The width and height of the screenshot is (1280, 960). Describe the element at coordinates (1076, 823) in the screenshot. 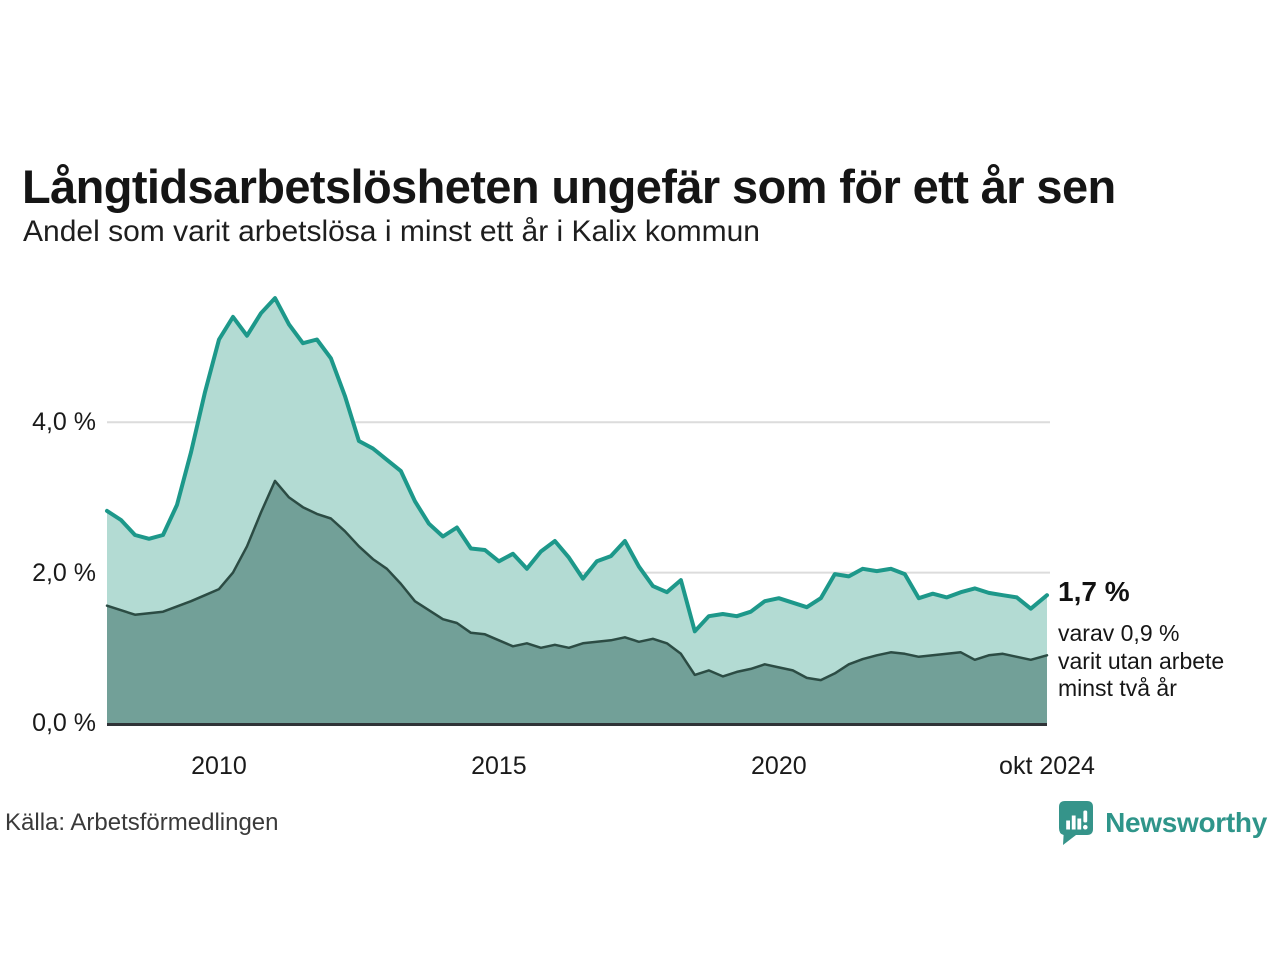

I see `newsworthy-bubble-chart-icon` at that location.